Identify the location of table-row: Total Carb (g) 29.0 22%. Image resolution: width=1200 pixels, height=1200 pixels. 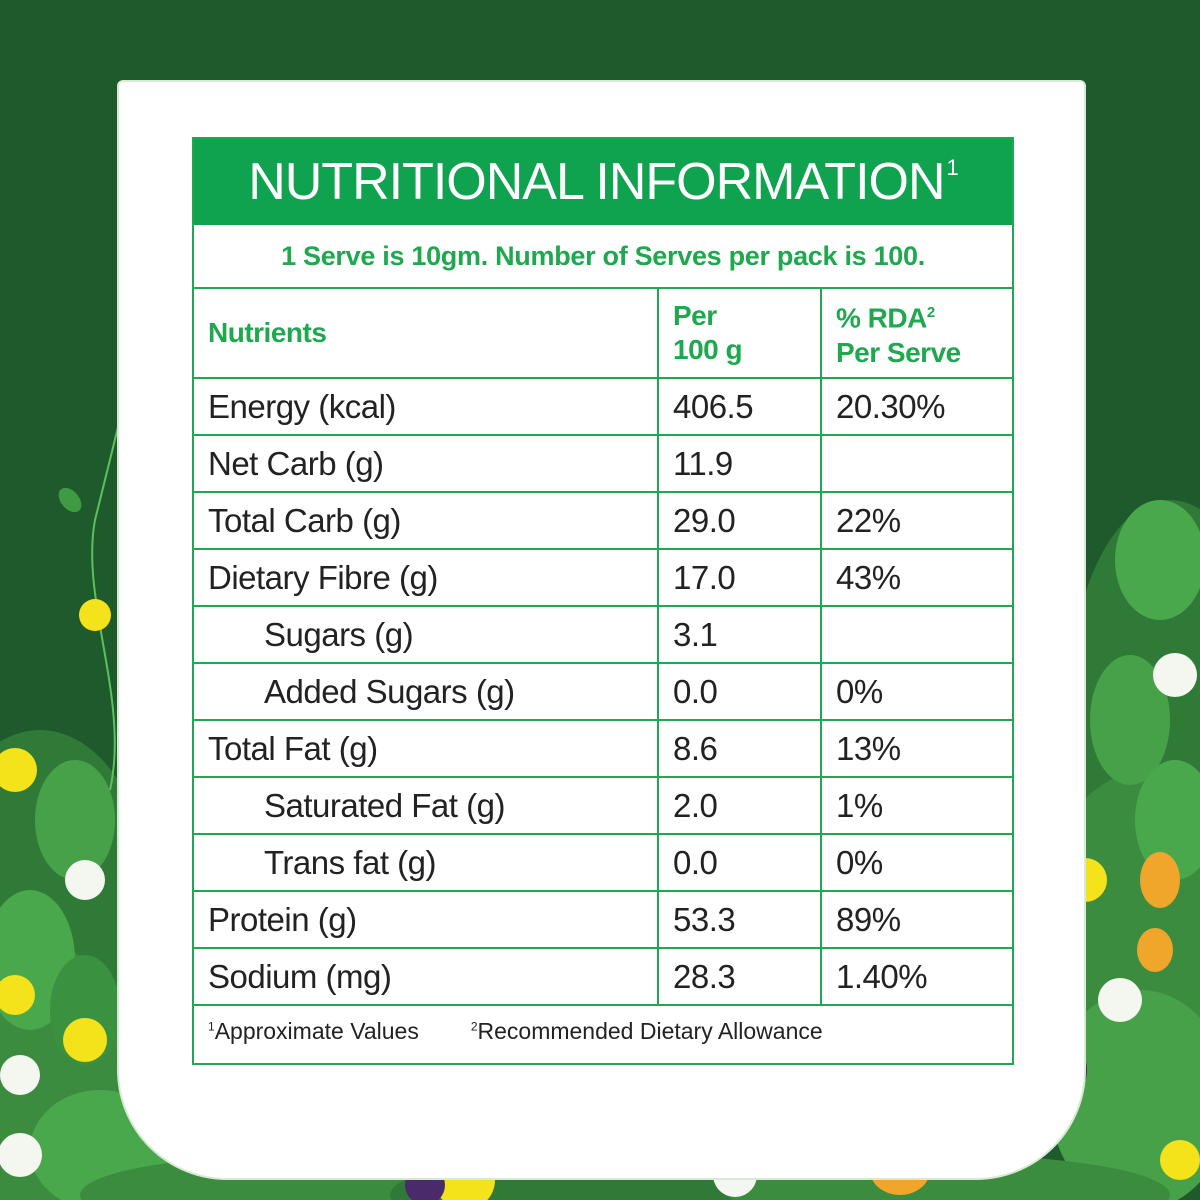
(603, 520).